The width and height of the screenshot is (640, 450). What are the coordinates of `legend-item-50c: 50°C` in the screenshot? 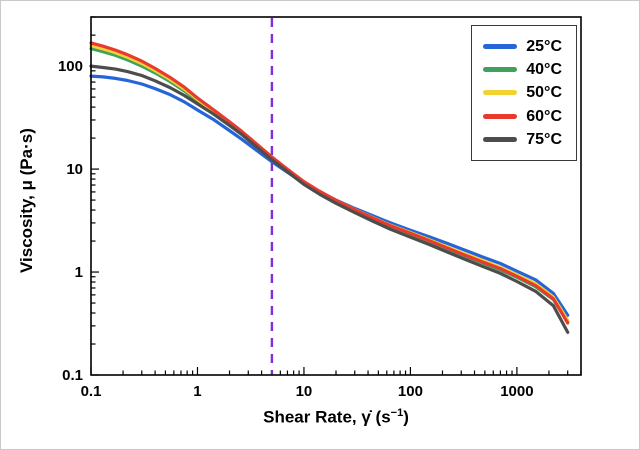 It's located at (522, 92).